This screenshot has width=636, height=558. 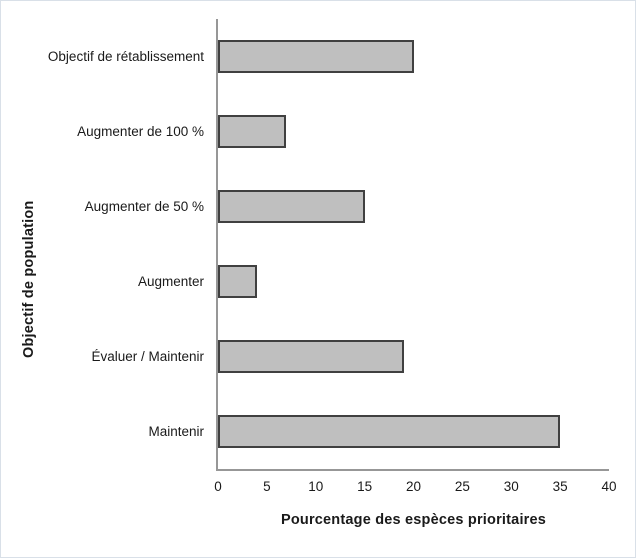 What do you see at coordinates (170, 281) in the screenshot?
I see `category-label: Augmenter` at bounding box center [170, 281].